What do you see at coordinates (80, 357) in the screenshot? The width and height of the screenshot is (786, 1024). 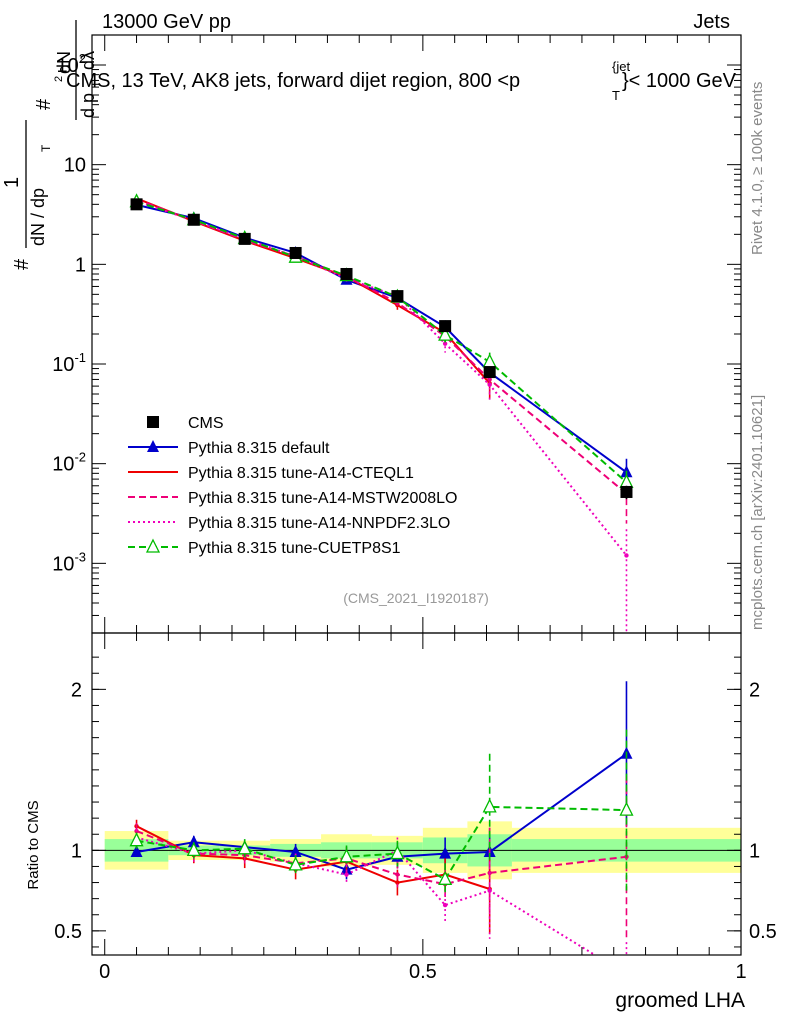 I see `tick-exp: -1` at bounding box center [80, 357].